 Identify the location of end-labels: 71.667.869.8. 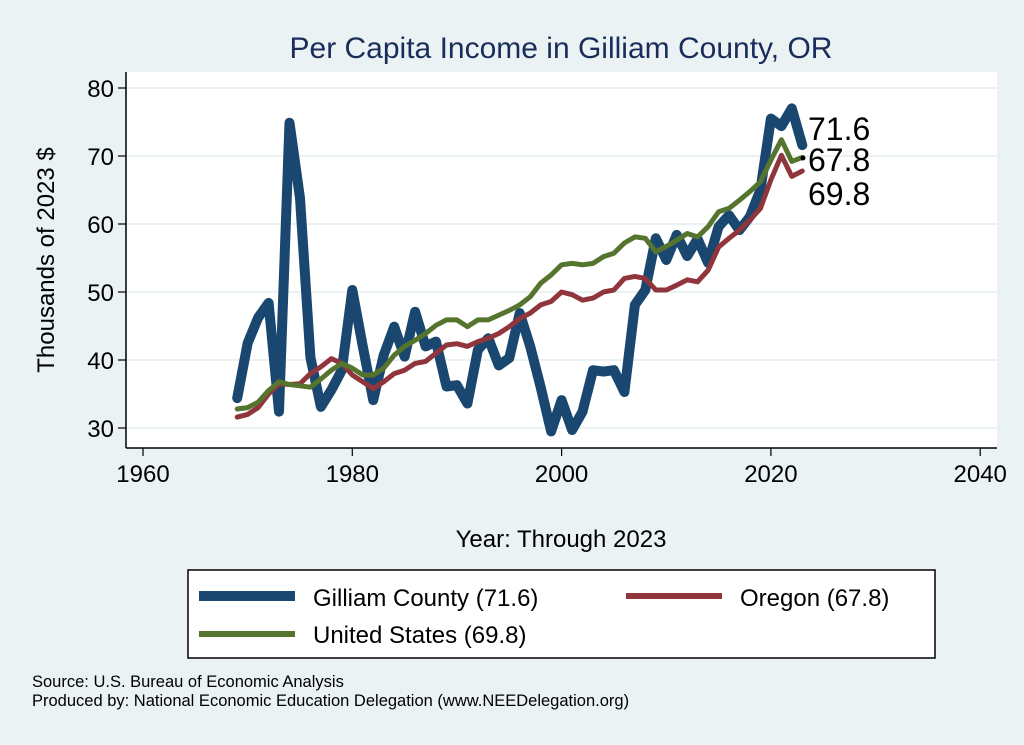
(835, 161).